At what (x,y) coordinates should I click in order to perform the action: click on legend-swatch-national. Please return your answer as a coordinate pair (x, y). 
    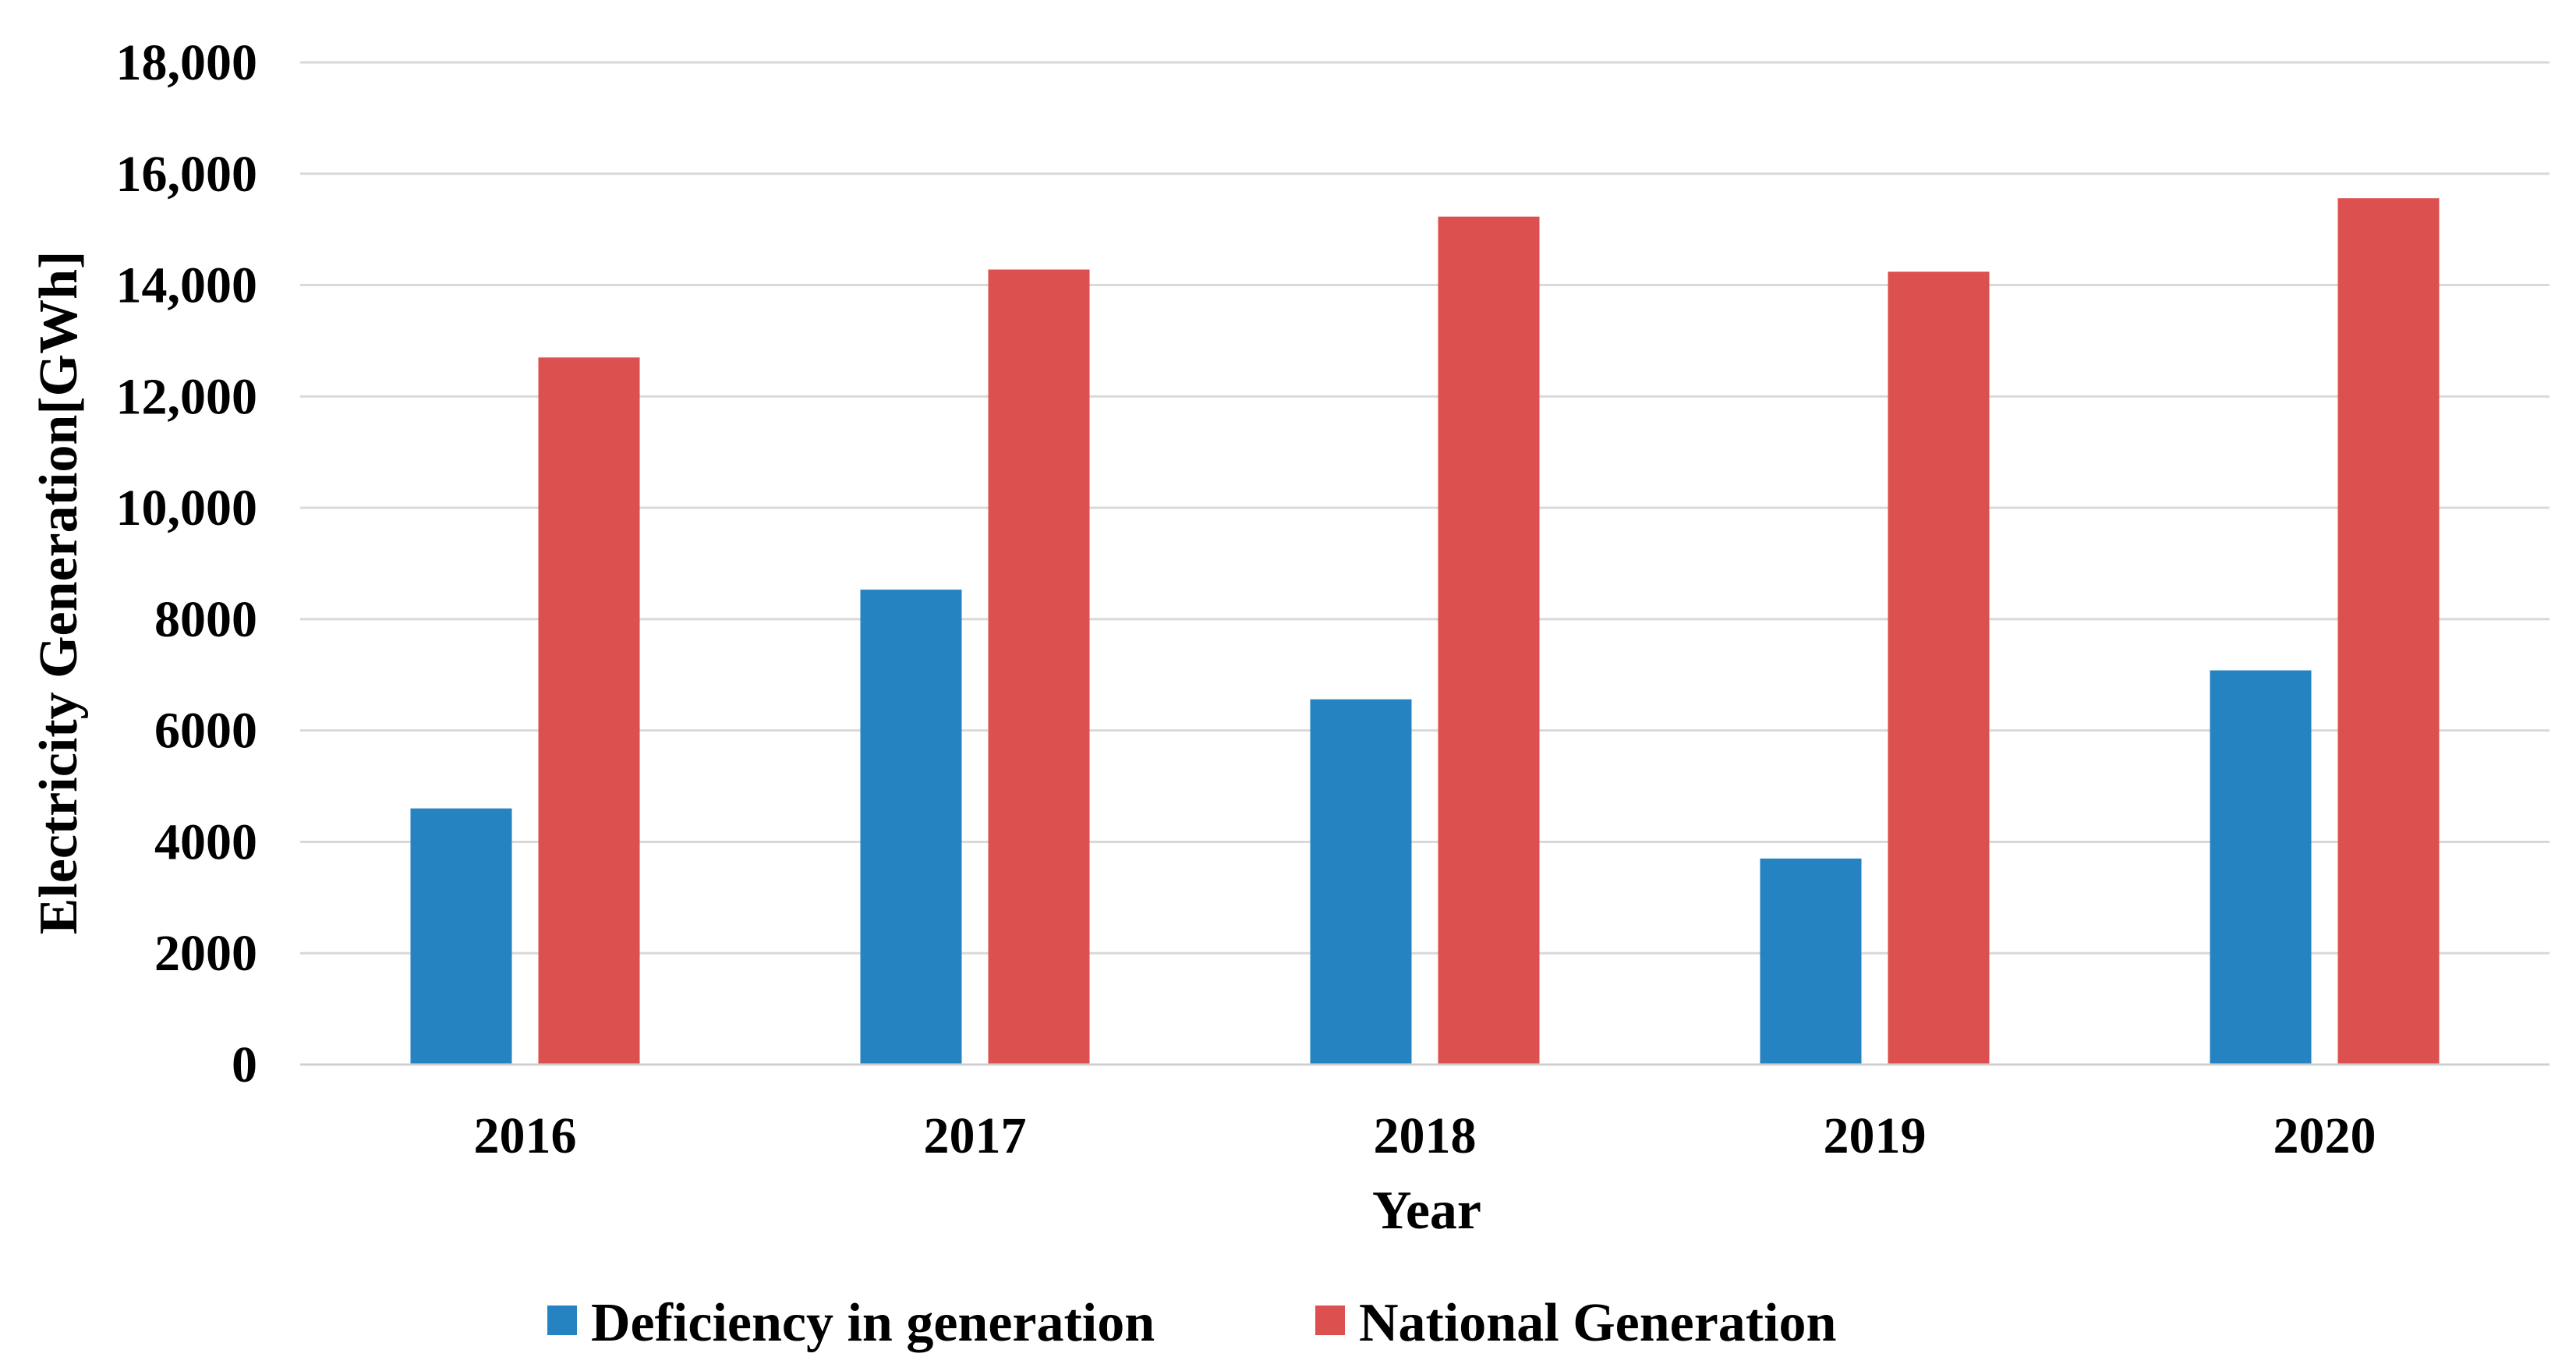
    Looking at the image, I should click on (1330, 1320).